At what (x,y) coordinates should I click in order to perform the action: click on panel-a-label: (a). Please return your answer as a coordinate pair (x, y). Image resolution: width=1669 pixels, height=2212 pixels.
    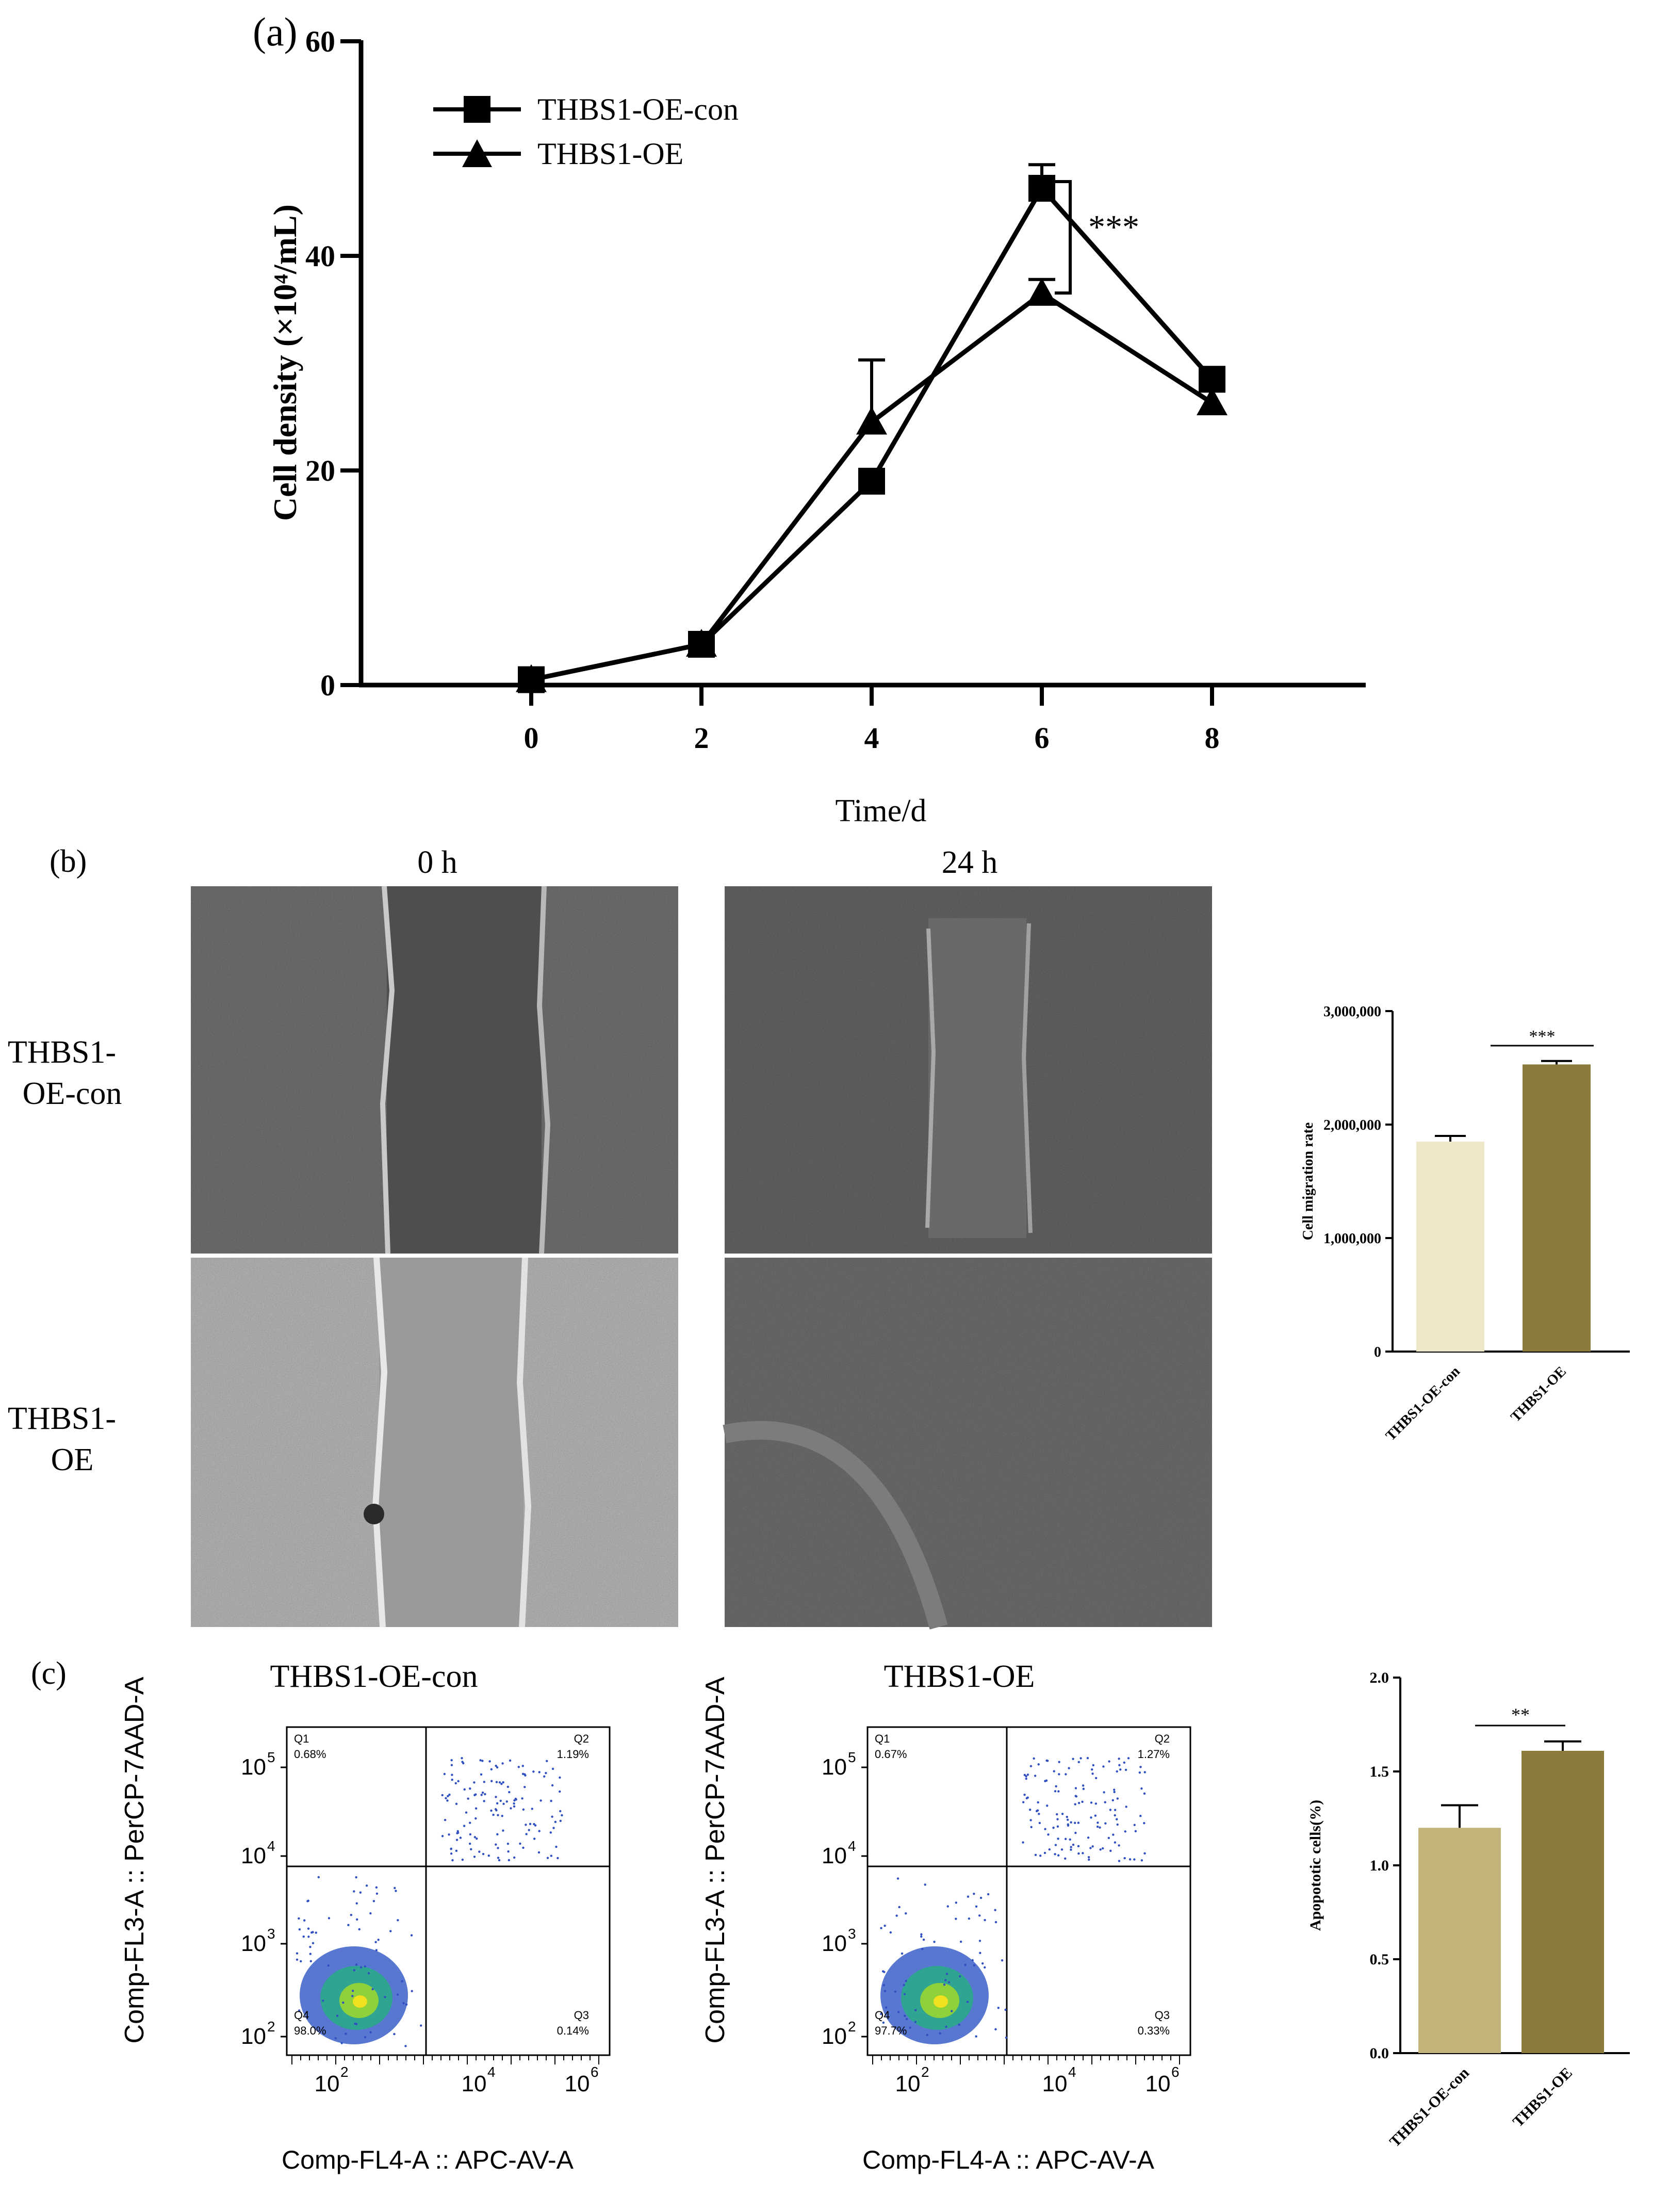
    Looking at the image, I should click on (275, 31).